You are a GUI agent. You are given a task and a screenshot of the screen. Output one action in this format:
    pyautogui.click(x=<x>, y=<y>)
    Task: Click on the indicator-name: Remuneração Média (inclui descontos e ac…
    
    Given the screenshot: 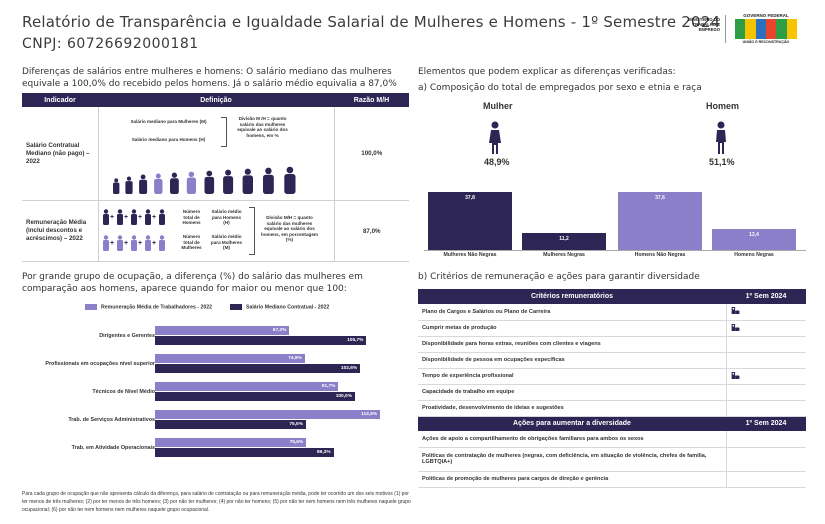 What is the action you would take?
    pyautogui.click(x=60, y=231)
    